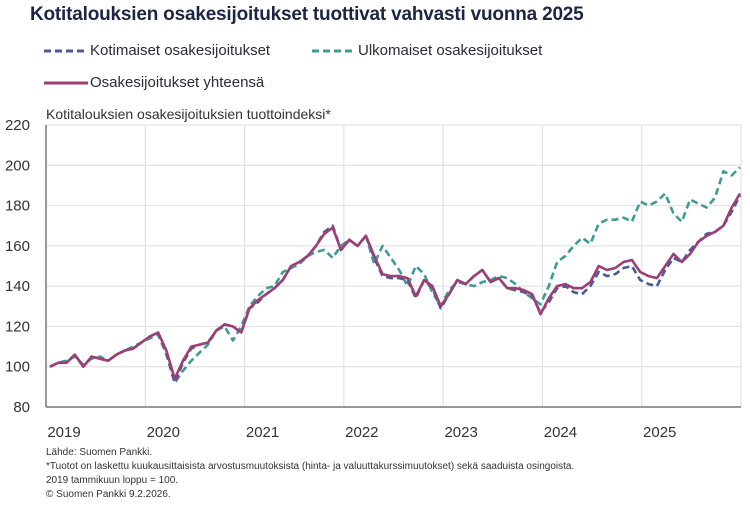 The height and width of the screenshot is (506, 750). I want to click on legend-label: Osakesijoitukset yhteensä, so click(177, 82).